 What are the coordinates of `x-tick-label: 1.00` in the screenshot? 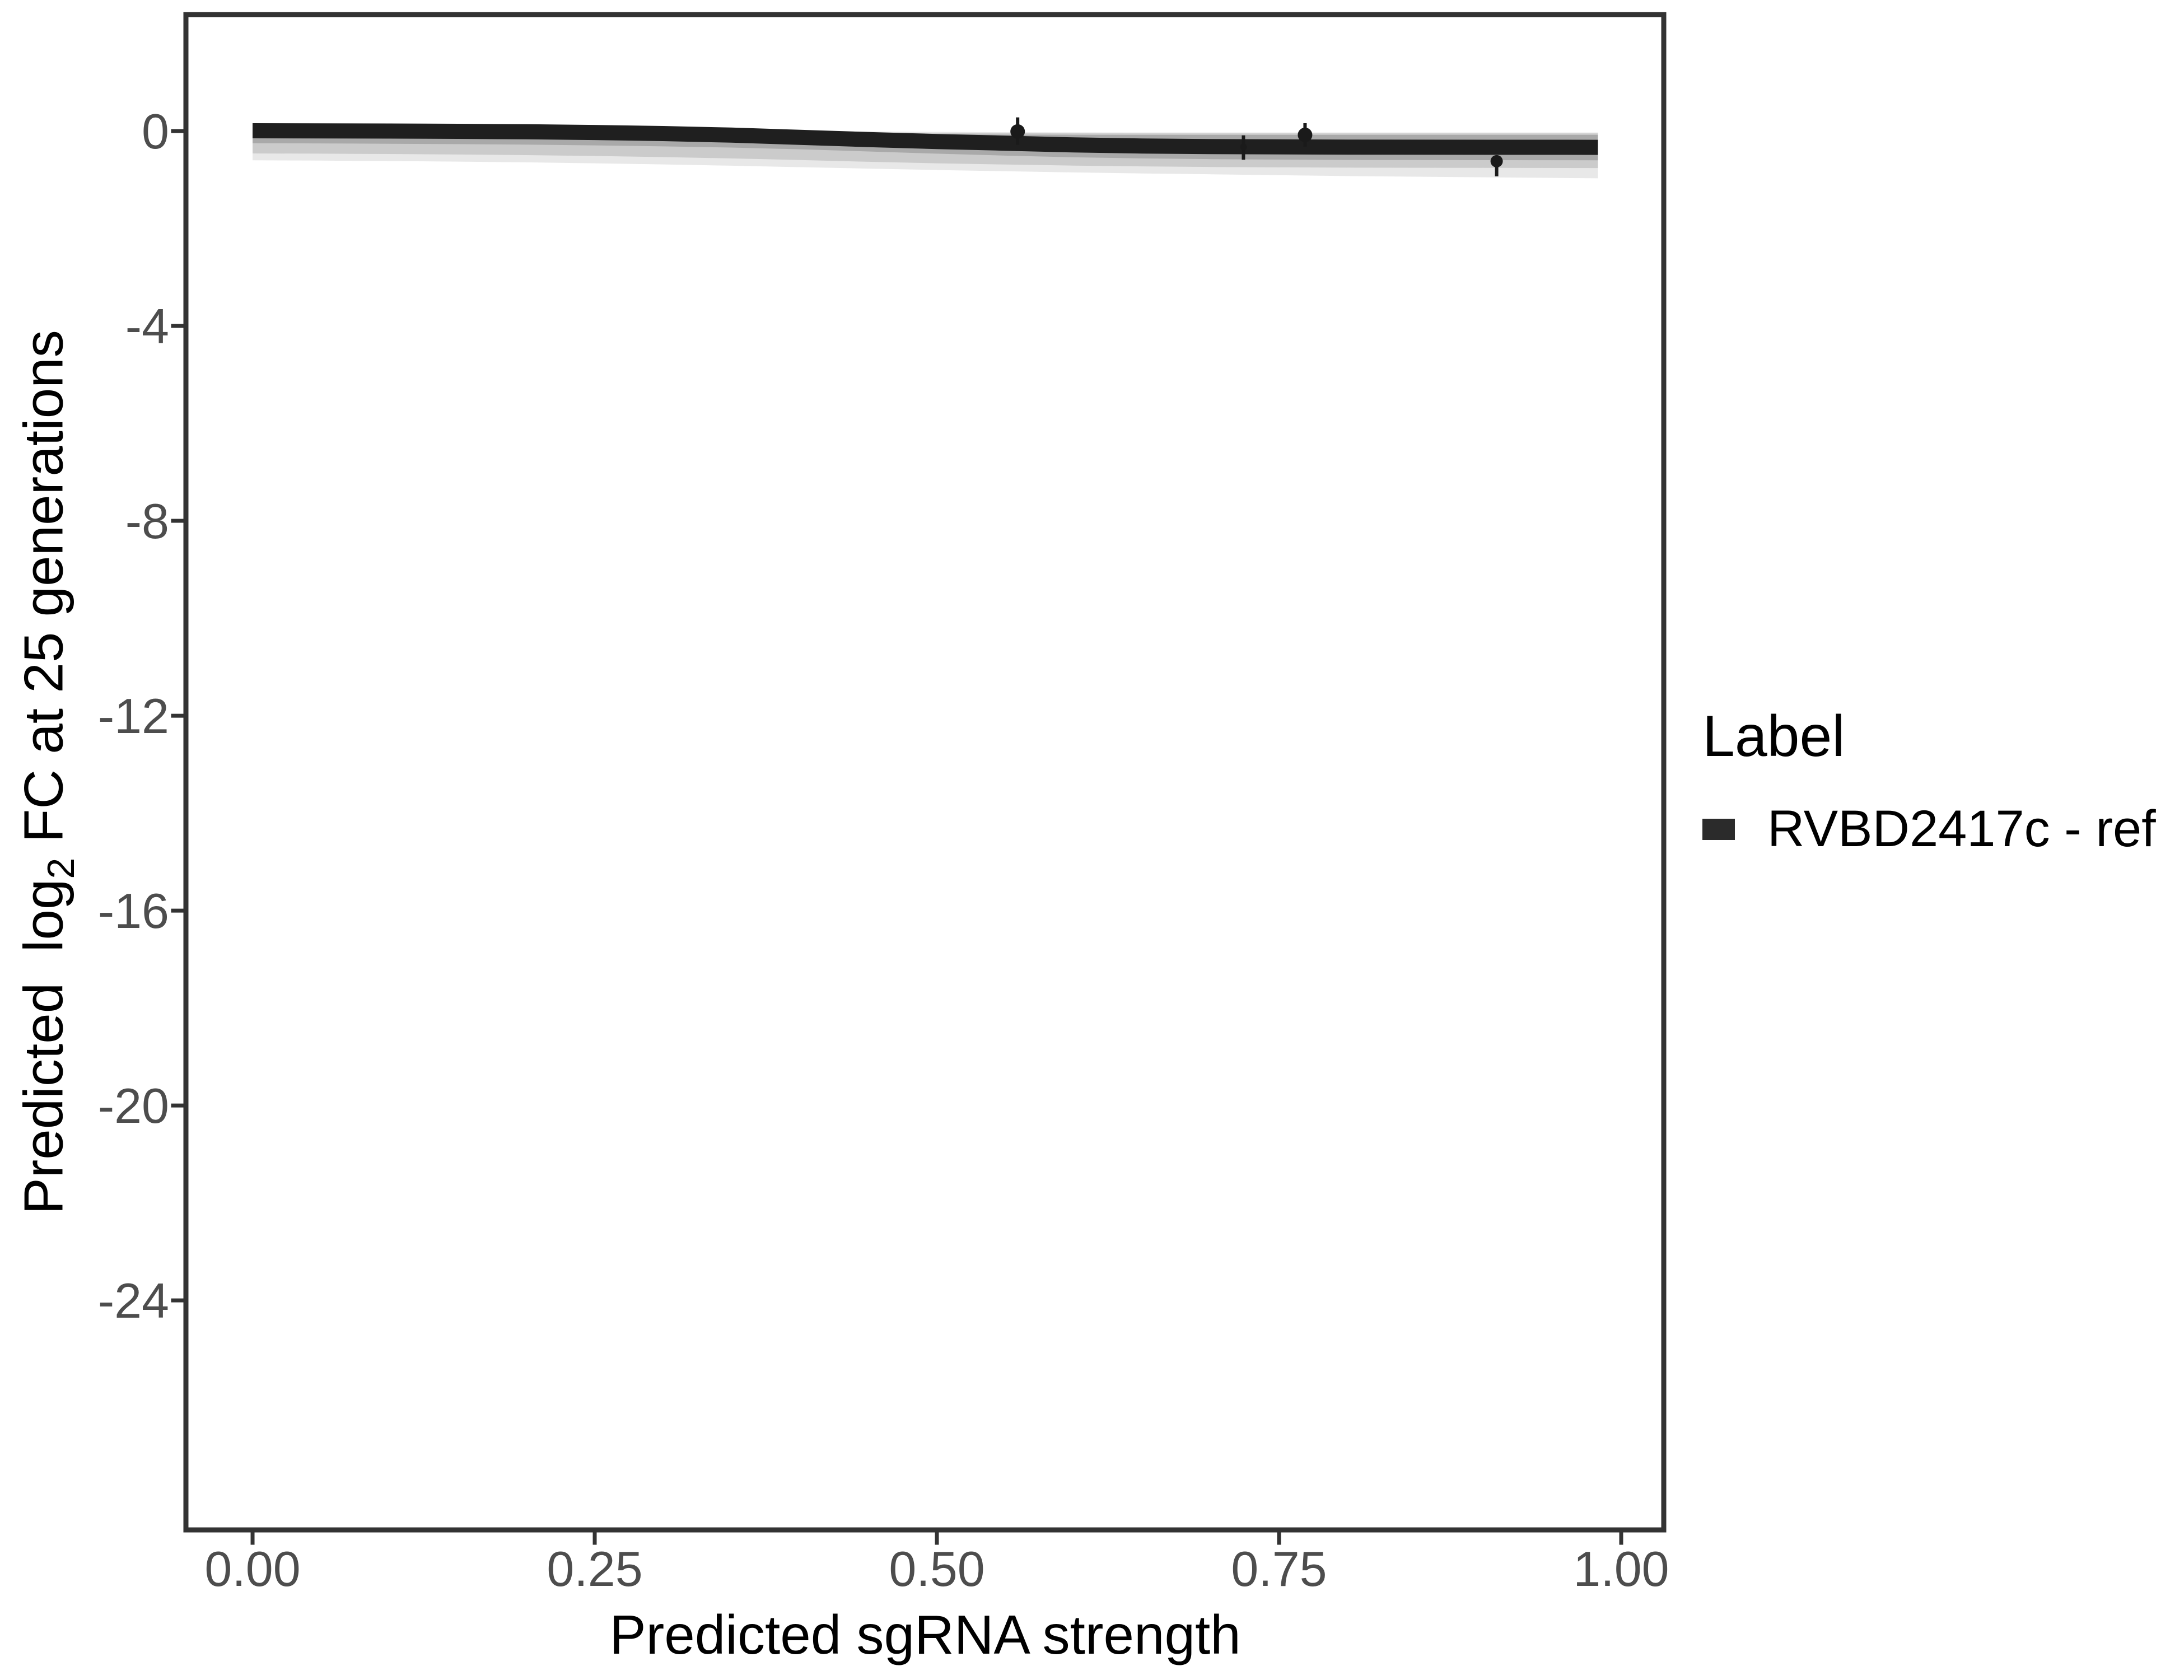 It's located at (1621, 1569).